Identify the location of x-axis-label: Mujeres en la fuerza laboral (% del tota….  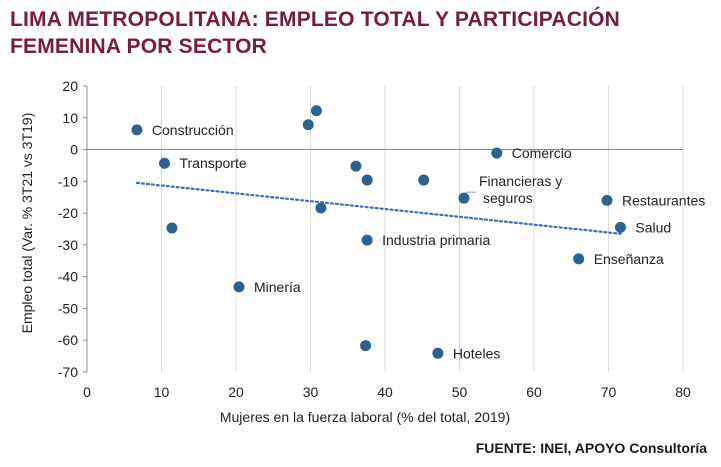
(365, 417).